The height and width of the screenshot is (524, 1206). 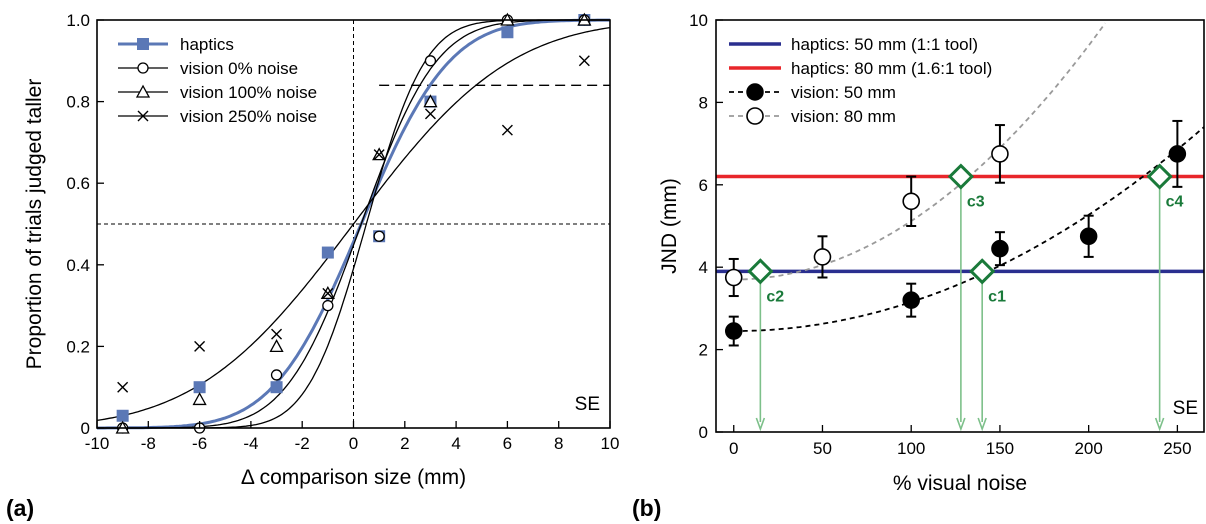 What do you see at coordinates (703, 102) in the screenshot?
I see `y-tick-label: 8` at bounding box center [703, 102].